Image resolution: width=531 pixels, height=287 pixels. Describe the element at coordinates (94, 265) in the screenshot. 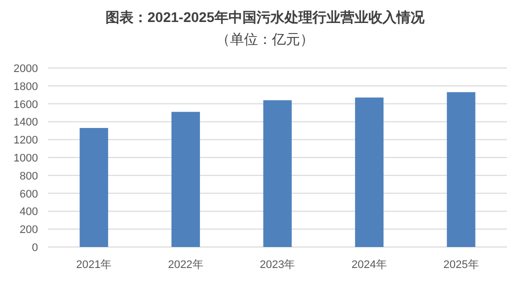

I see `x-tick-label: 2021年` at that location.